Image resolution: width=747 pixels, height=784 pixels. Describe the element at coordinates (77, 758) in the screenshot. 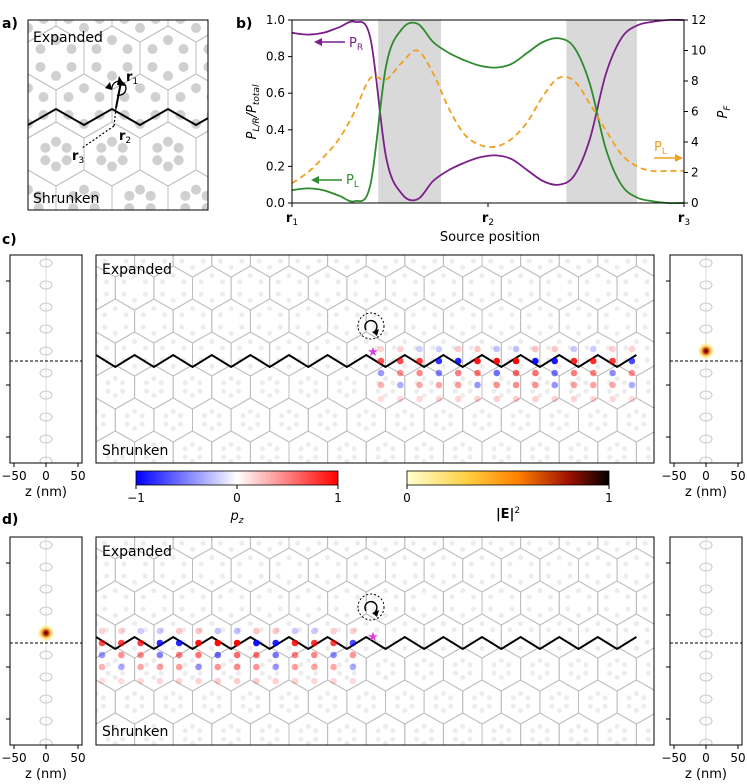

I see `profile-xtick-label: 50` at that location.